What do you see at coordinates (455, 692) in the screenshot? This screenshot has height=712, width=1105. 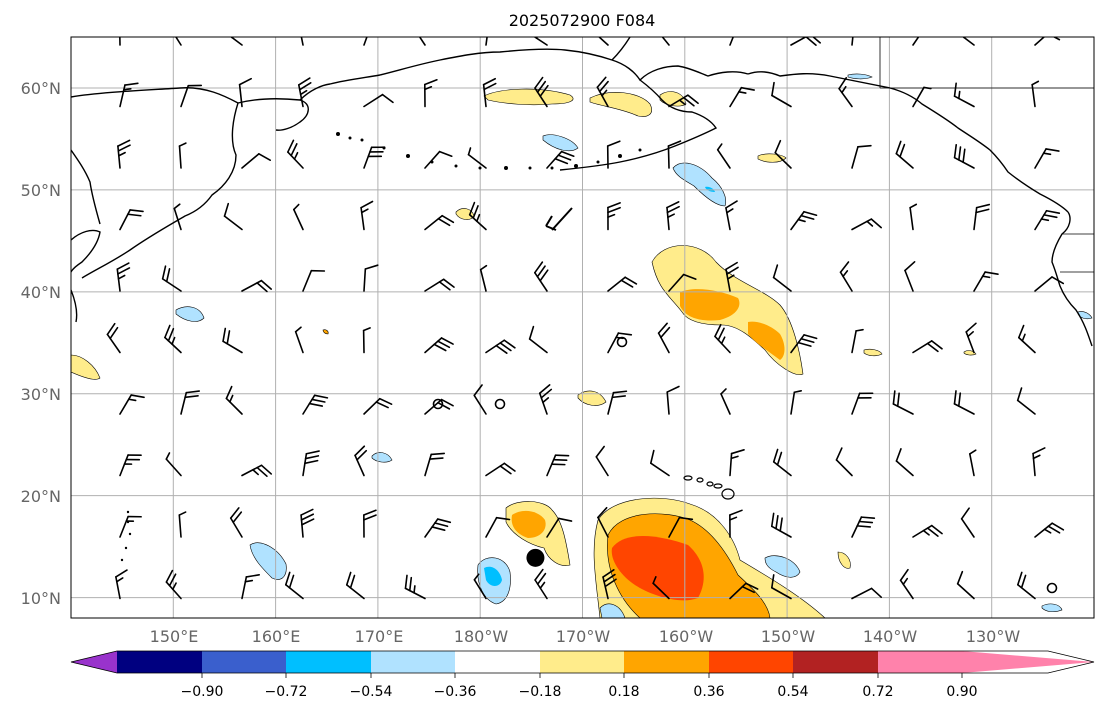 I see `colorbar-tick-label: −0.36` at bounding box center [455, 692].